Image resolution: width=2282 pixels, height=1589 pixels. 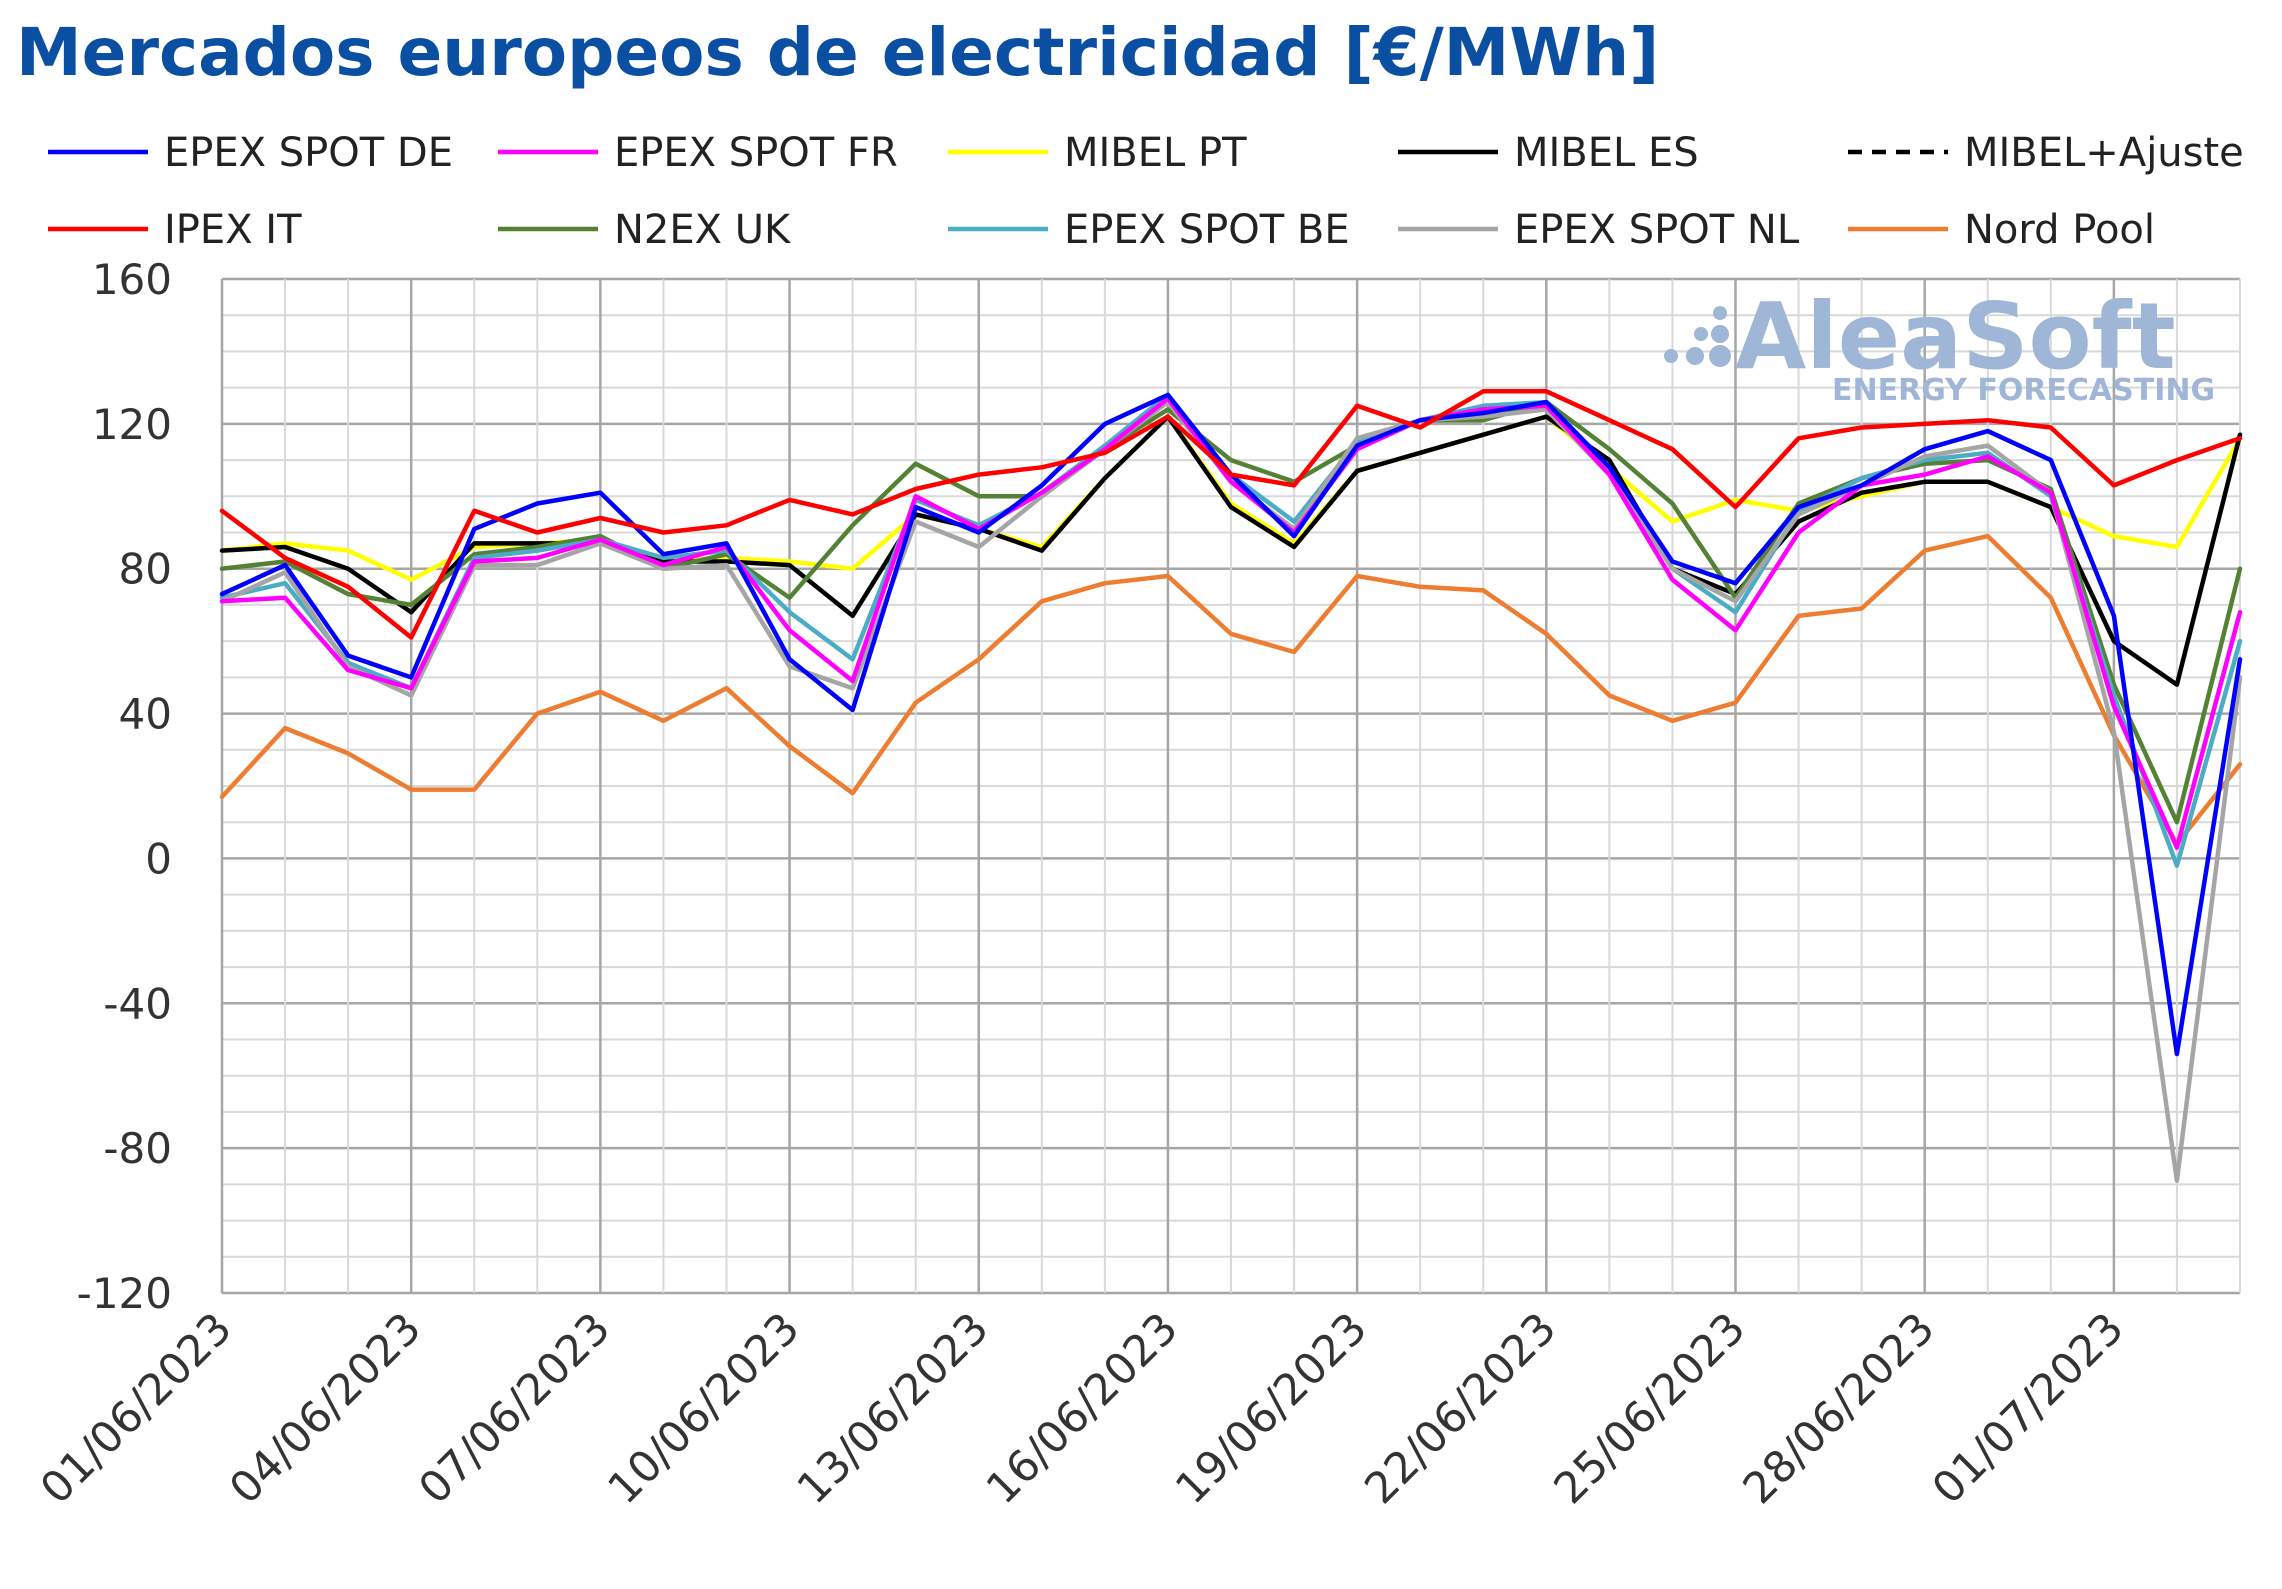 I want to click on y-tick-label: 160, so click(x=132, y=279).